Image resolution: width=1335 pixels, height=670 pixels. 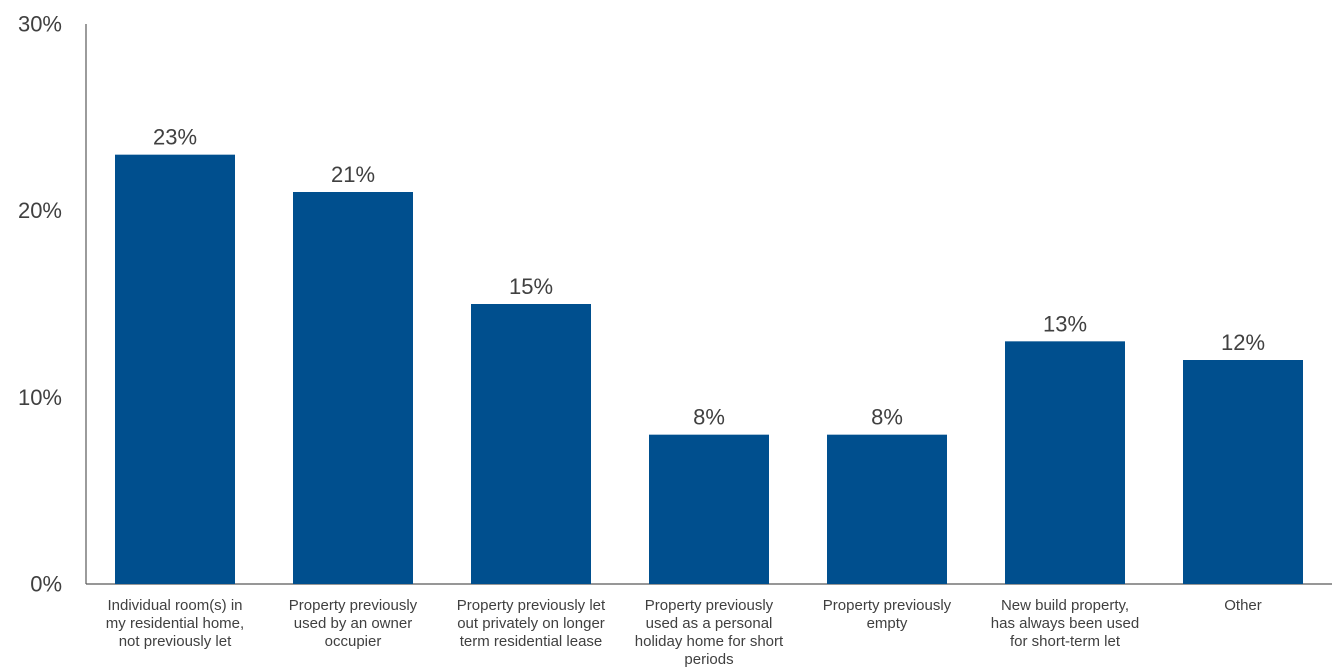 I want to click on x-tick-label-line: for short-term let, so click(x=1065, y=641).